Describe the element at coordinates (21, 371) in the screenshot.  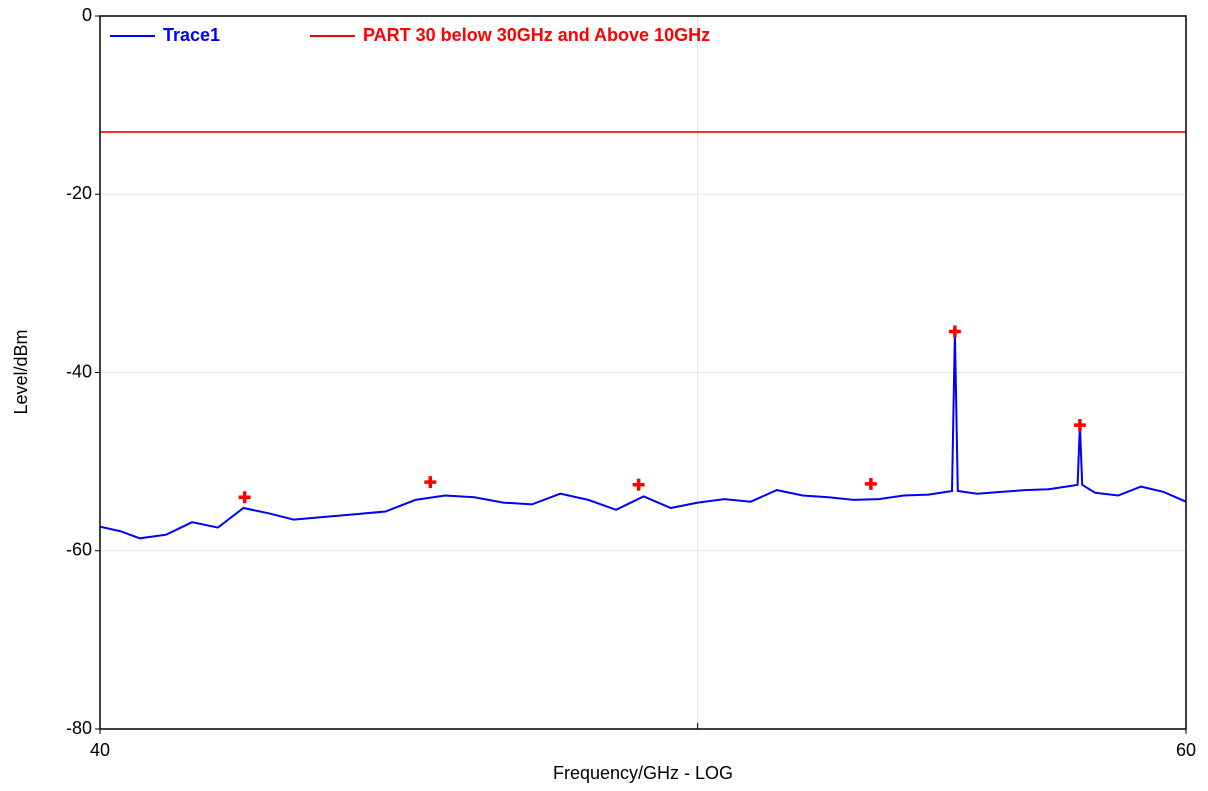
I see `y-axis-label: Level/dBm` at that location.